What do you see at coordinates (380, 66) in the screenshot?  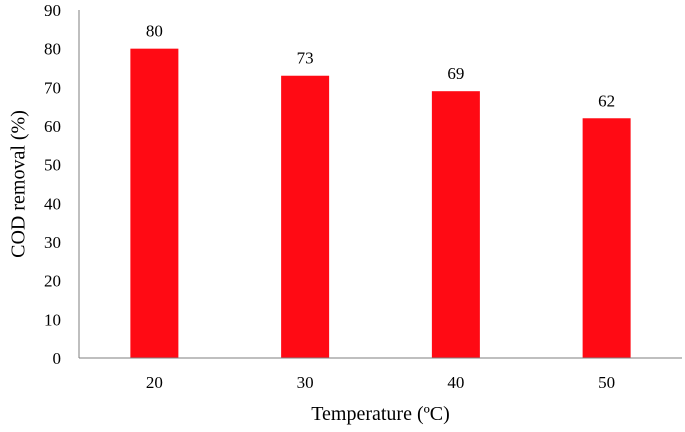 I see `data-labels: 80 73 69 62` at bounding box center [380, 66].